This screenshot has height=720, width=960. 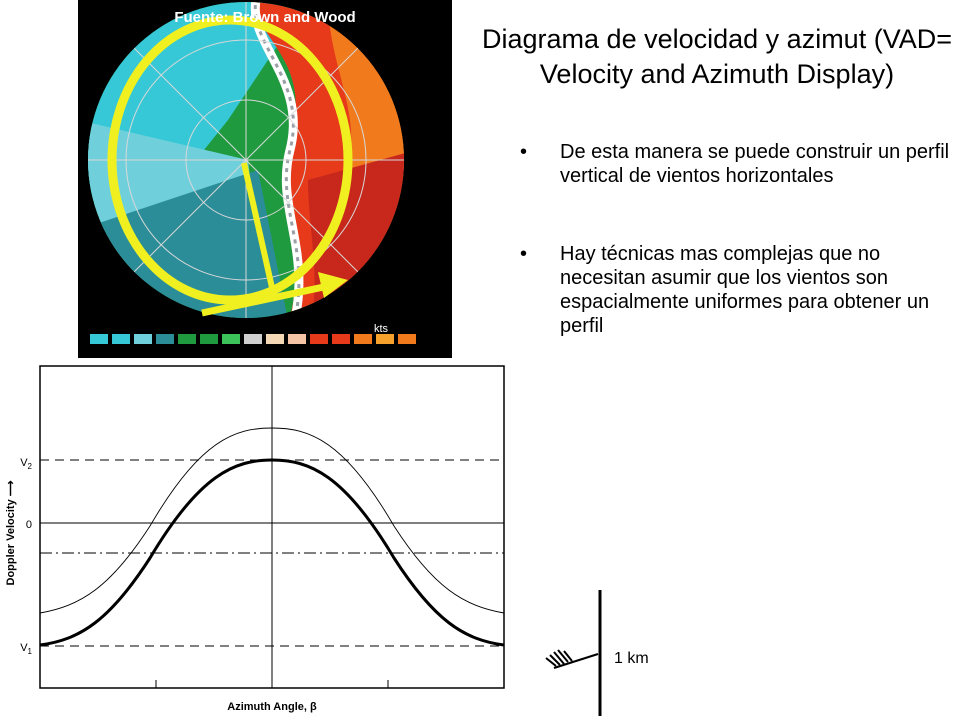 I want to click on y-tick-label-v2: V2, so click(x=26, y=464).